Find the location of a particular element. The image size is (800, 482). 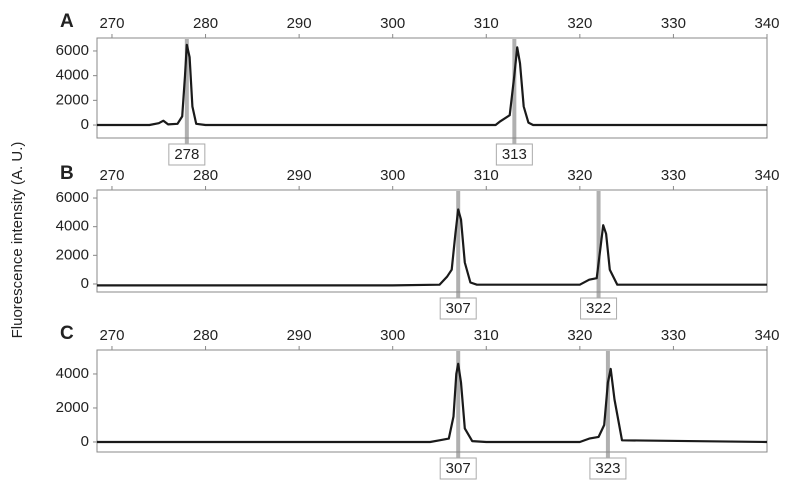

peak-label: 323 is located at coordinates (607, 468).